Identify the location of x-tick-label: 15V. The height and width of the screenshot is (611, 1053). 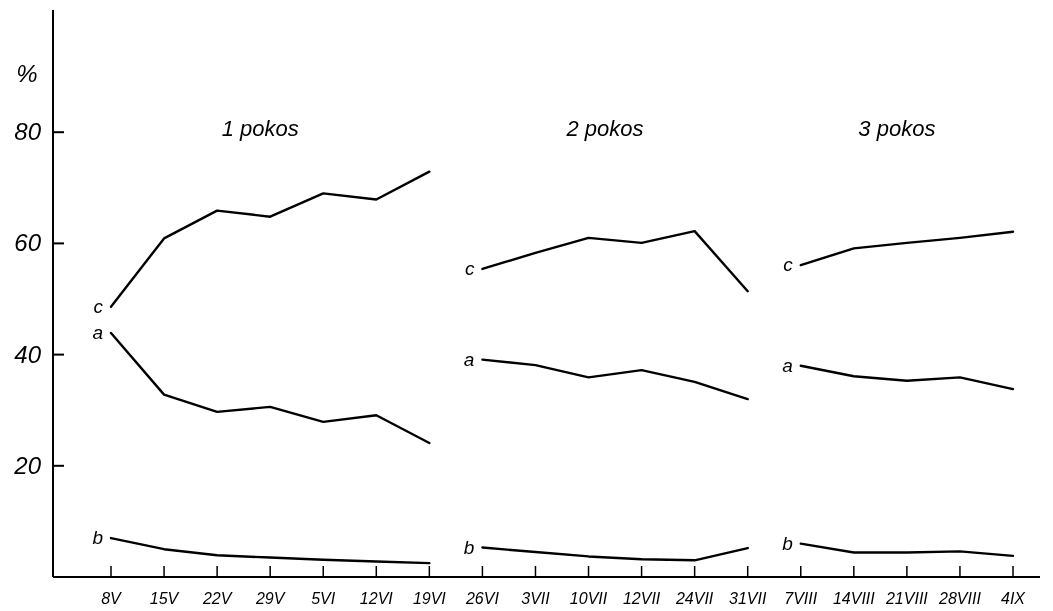
(164, 598).